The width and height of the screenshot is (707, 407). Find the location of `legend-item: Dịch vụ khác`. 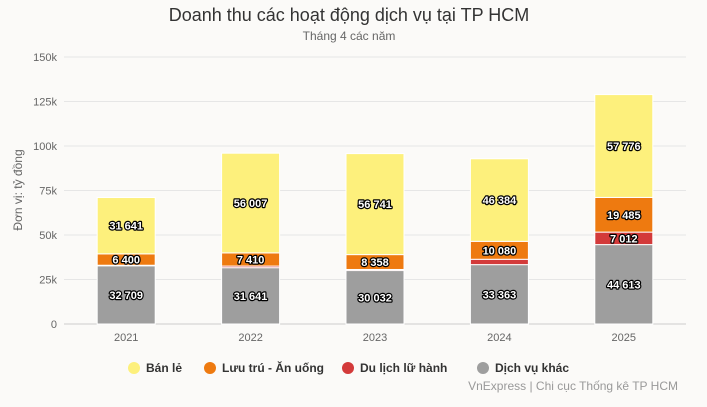

legend-item: Dịch vụ khác is located at coordinates (523, 368).